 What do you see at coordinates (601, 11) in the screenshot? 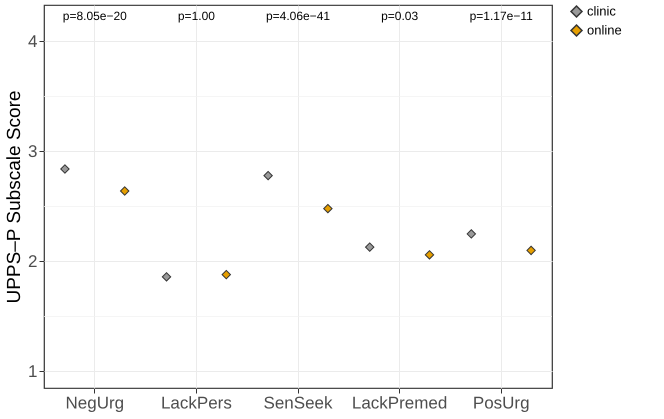
I see `legend-label: clinic` at bounding box center [601, 11].